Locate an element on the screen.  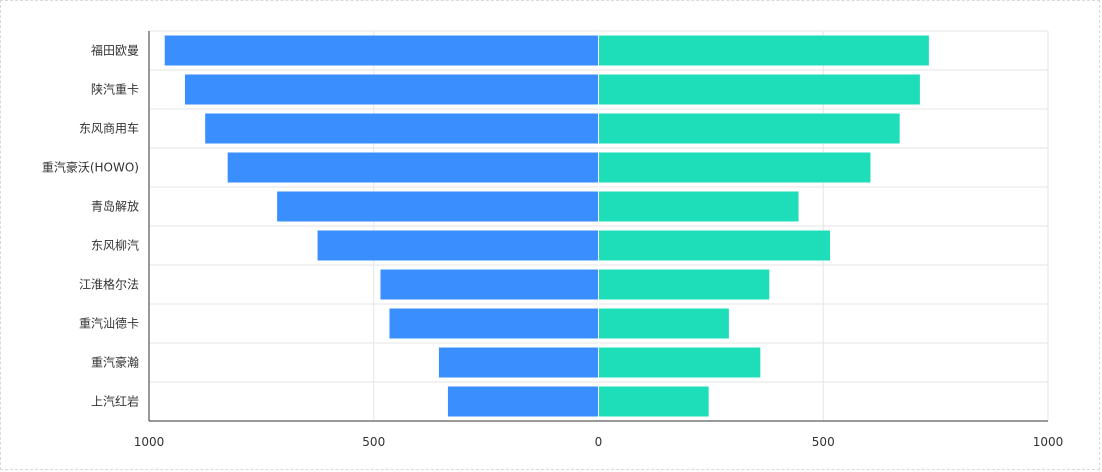
category-label: 福田欧曼 is located at coordinates (115, 50).